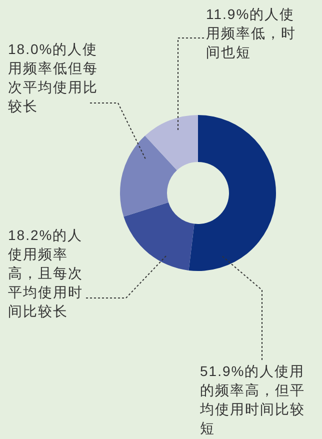  I want to click on slice-label: 18.0%的人使用频率低但每次平均使用比较长, so click(53, 78).